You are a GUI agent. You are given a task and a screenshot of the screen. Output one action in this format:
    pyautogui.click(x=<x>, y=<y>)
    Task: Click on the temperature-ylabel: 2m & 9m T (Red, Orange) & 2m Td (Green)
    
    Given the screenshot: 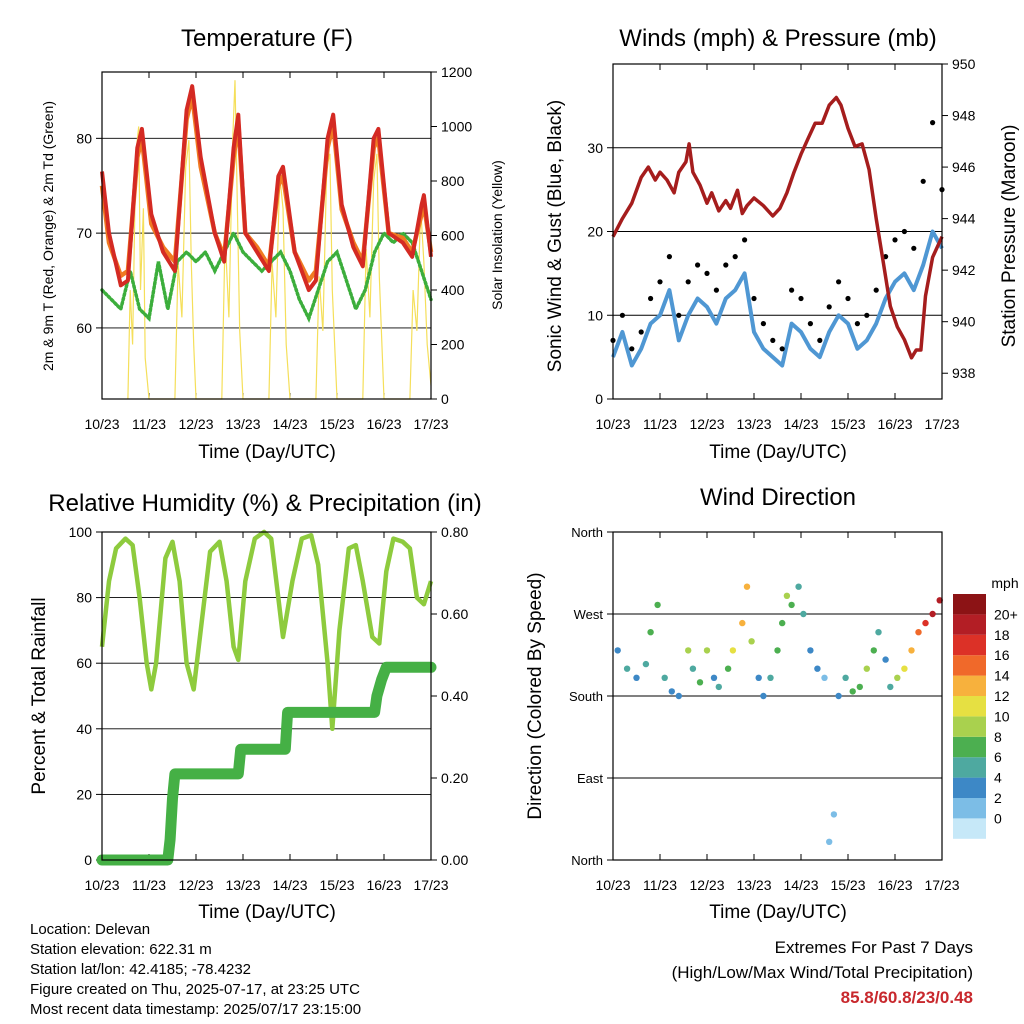 What is the action you would take?
    pyautogui.click(x=48, y=236)
    